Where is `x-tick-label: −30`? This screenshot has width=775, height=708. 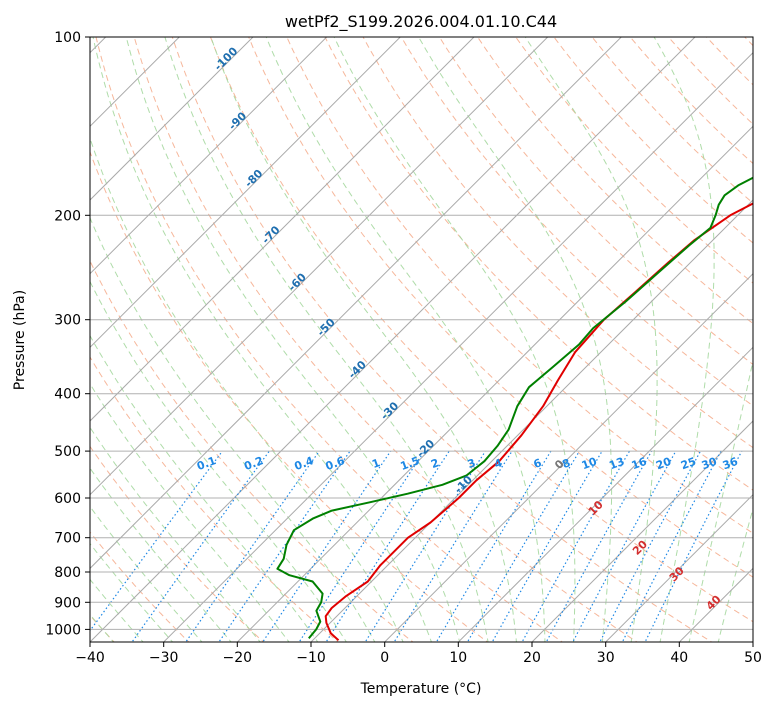
x-tick-label: −30 is located at coordinates (164, 658).